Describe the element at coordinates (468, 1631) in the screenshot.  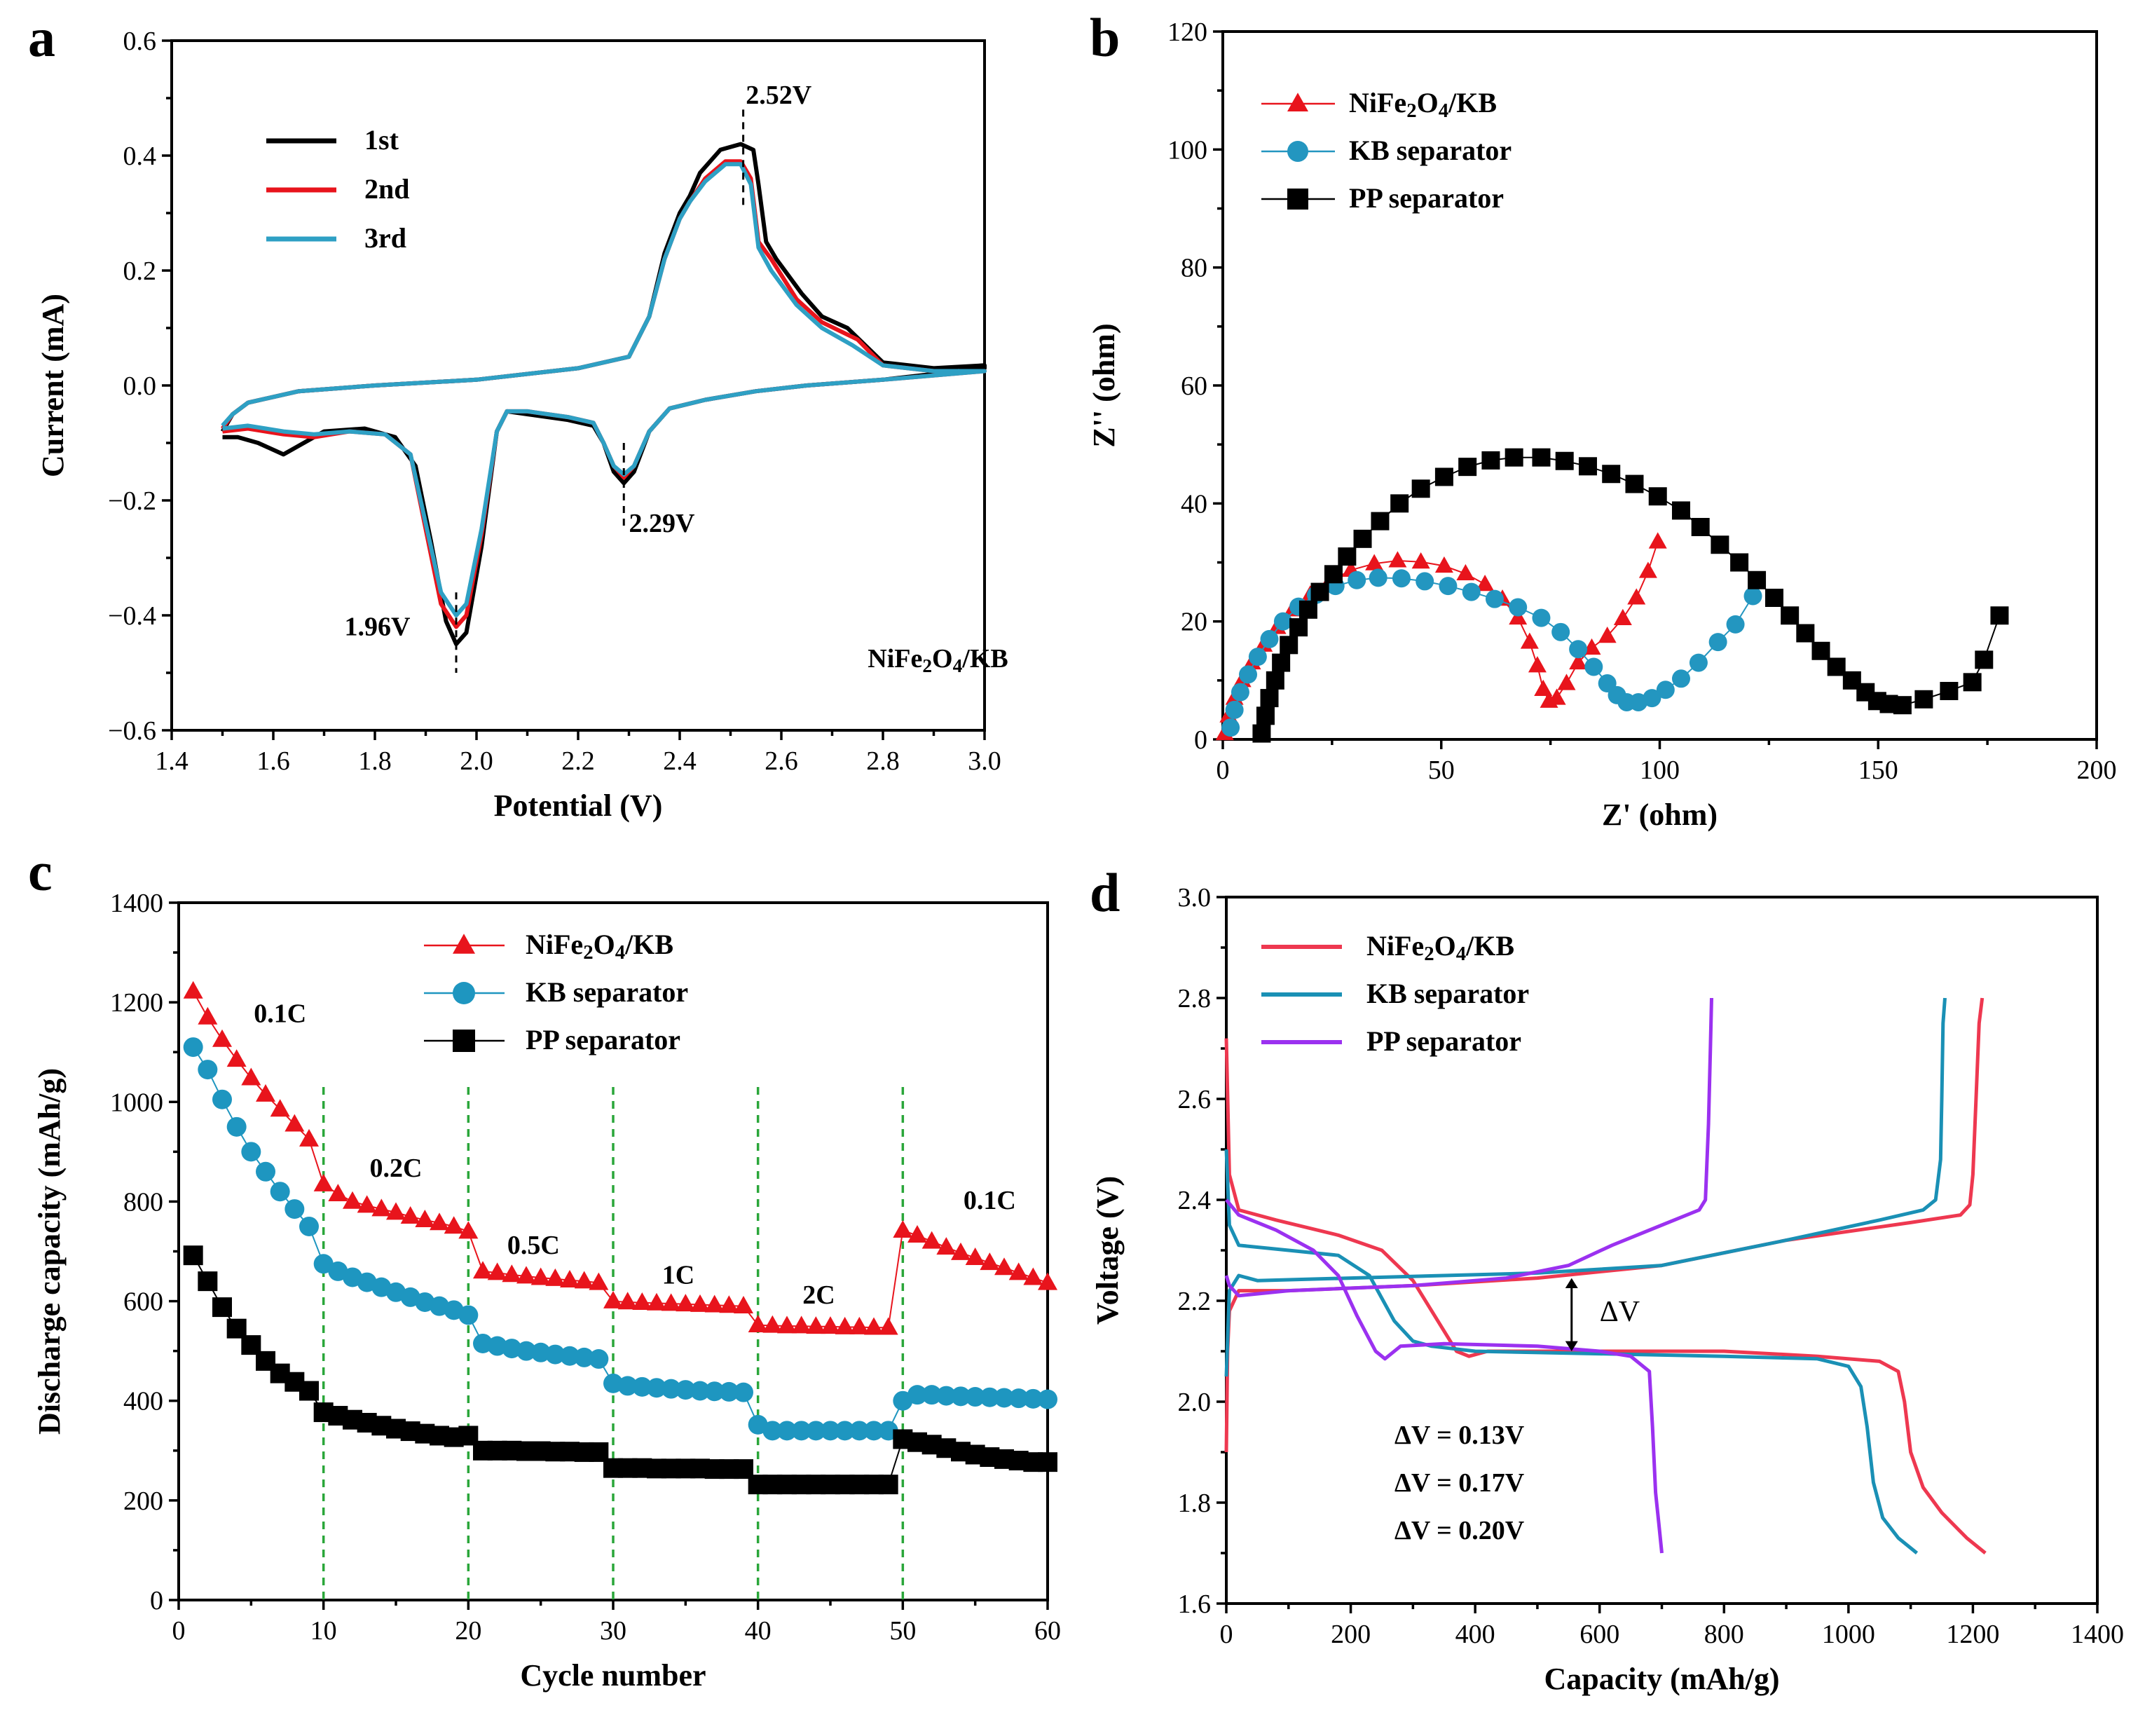
I see `x-tick-label: 20` at that location.